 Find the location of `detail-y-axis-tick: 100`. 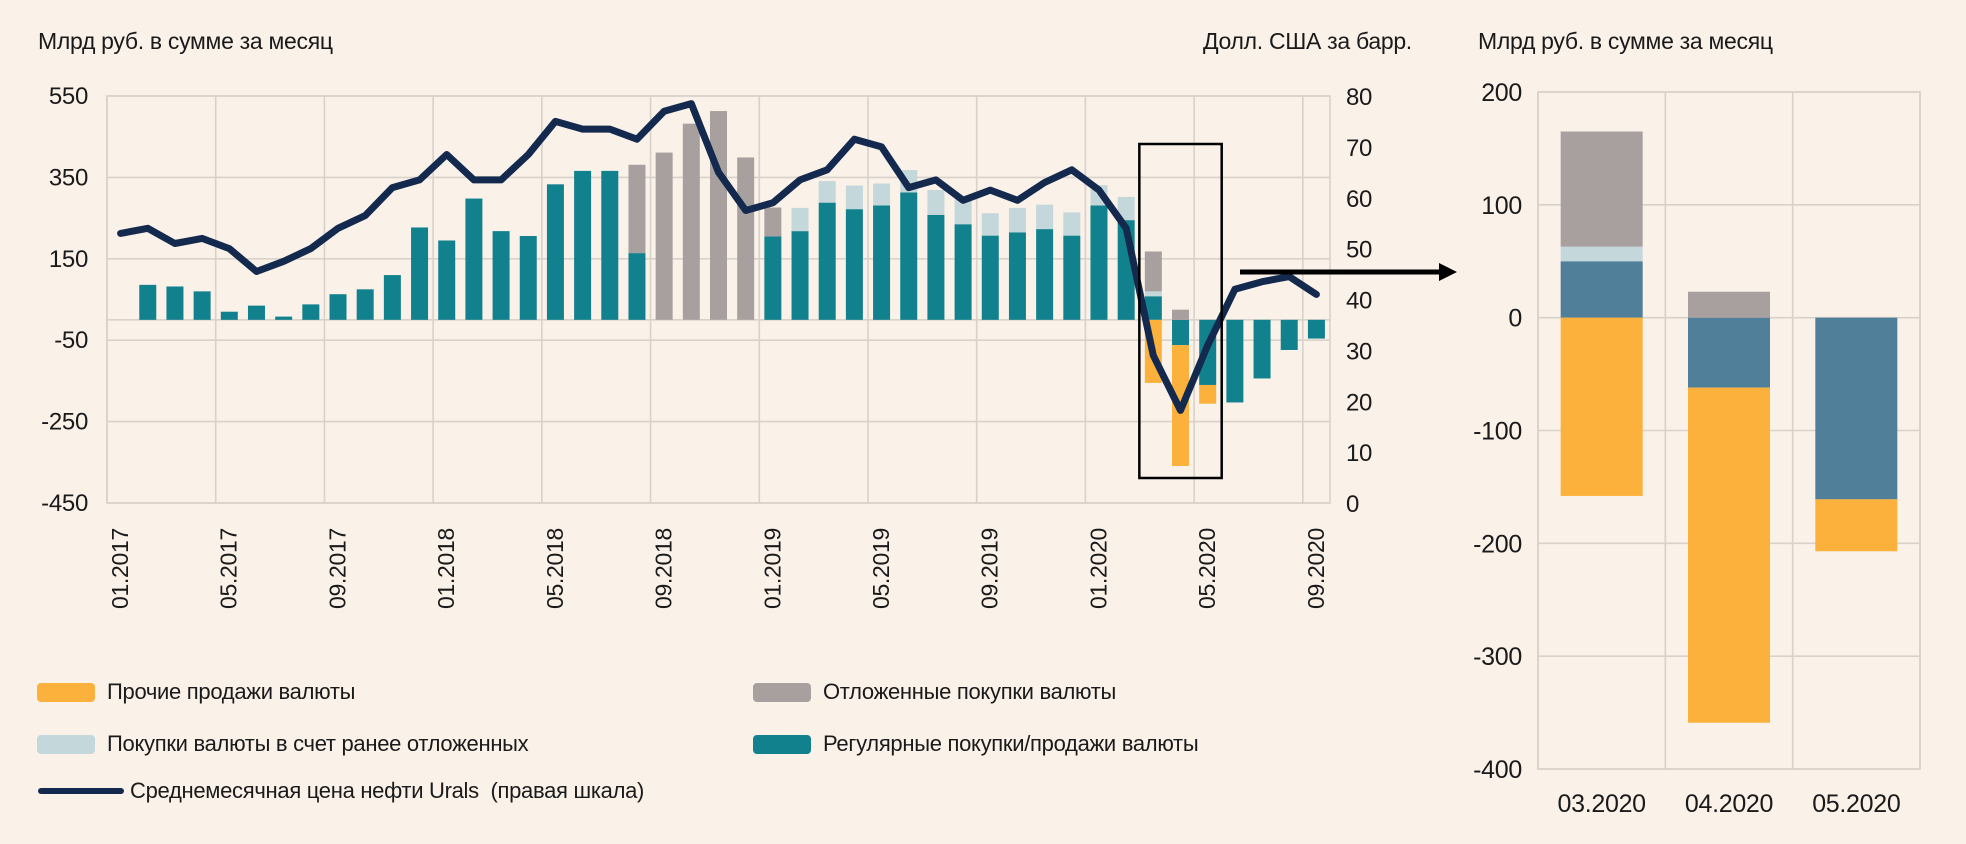

detail-y-axis-tick: 100 is located at coordinates (1501, 206).